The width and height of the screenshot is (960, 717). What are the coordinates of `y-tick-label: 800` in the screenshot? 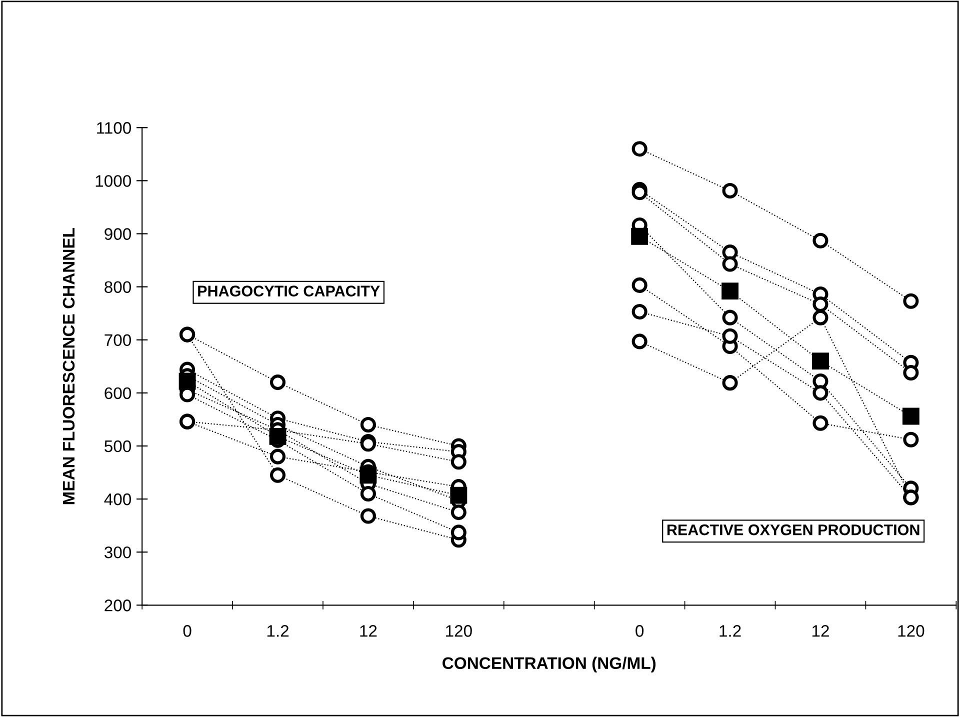 It's located at (118, 287).